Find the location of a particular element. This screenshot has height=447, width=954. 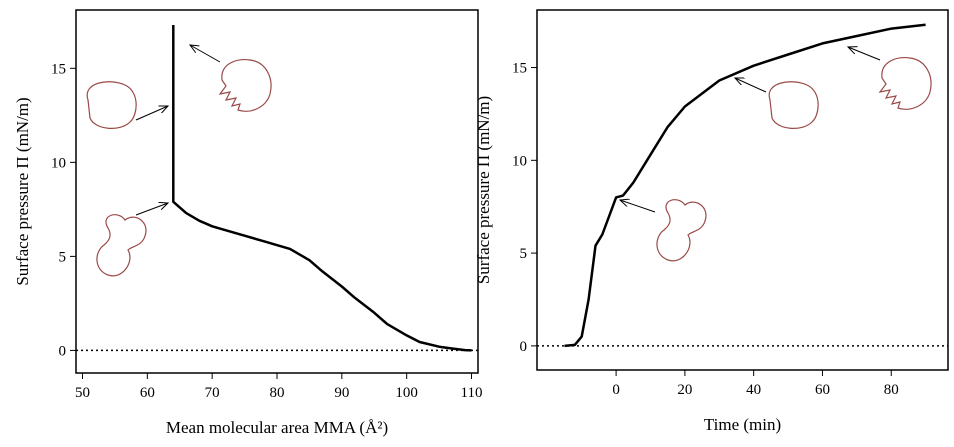

x-tick-label: 0 is located at coordinates (616, 390).